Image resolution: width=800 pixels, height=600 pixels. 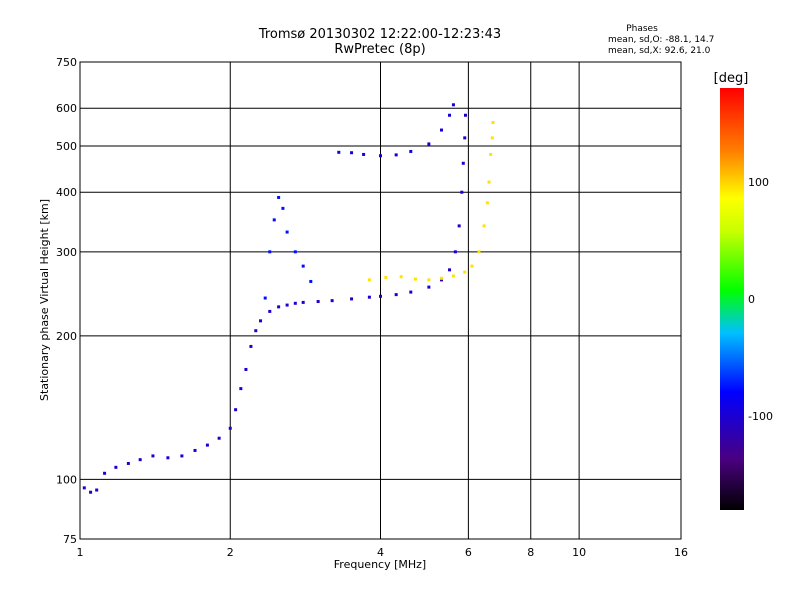 What do you see at coordinates (530, 552) in the screenshot?
I see `x-tick-label: 8` at bounding box center [530, 552].